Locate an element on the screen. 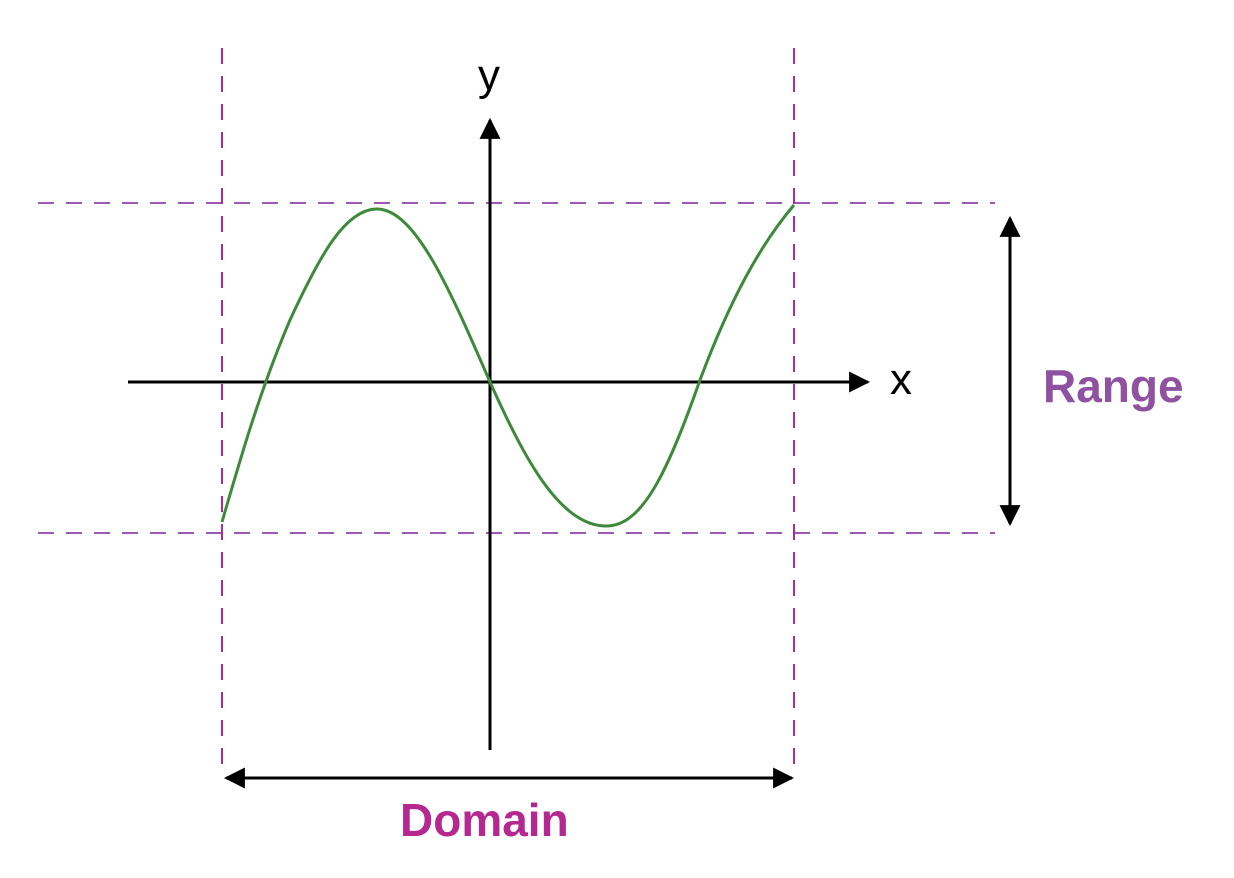 This screenshot has width=1234, height=878. domain-label: Domain is located at coordinates (484, 820).